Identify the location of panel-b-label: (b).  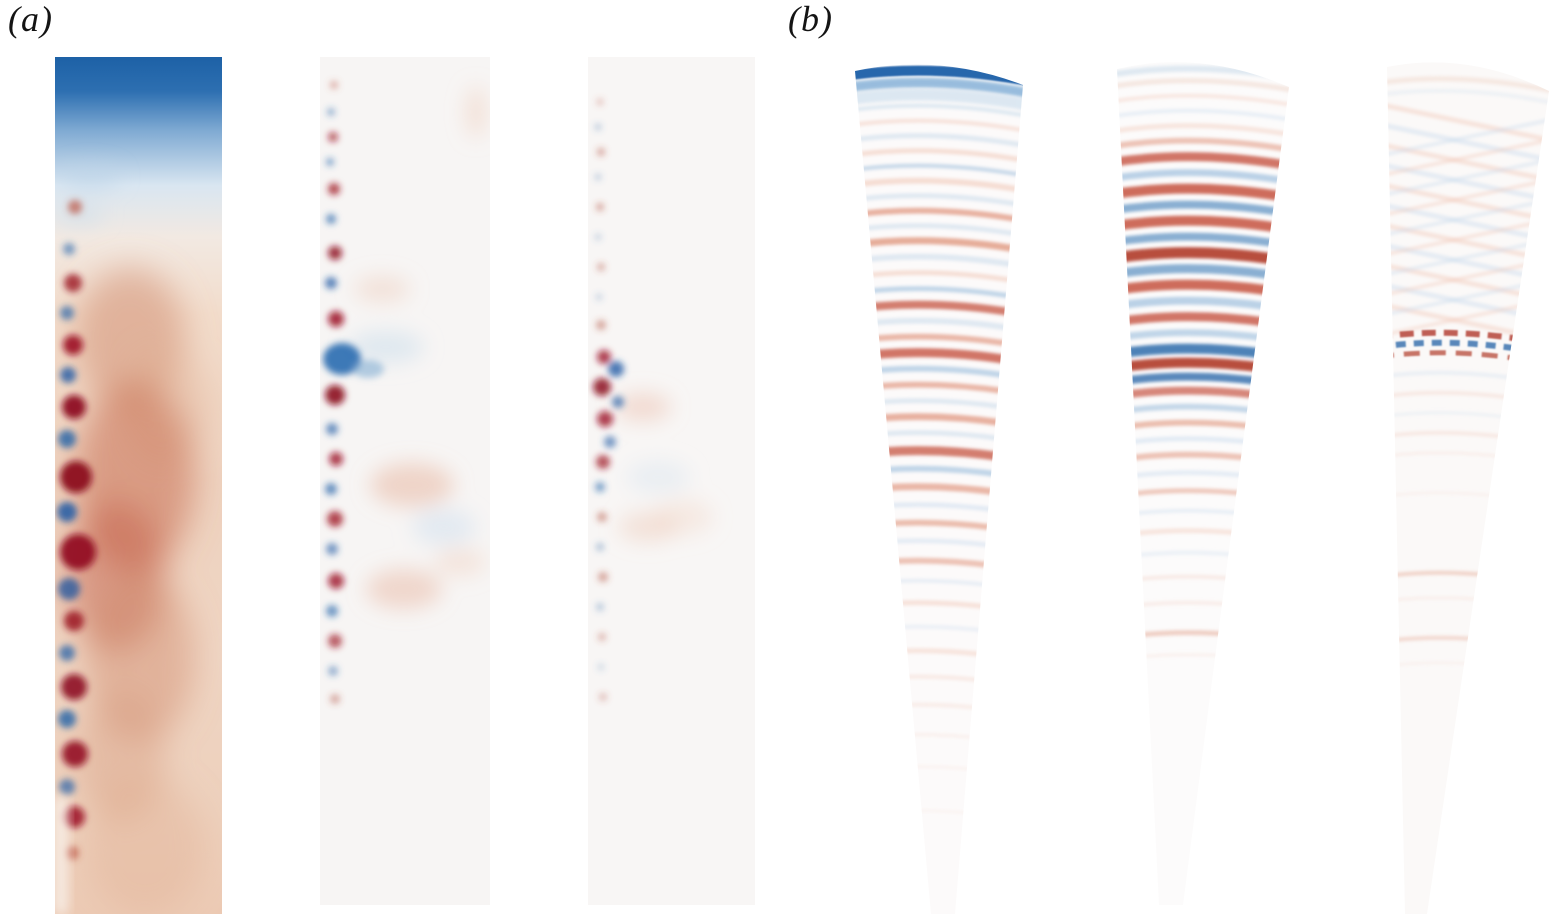
(810, 19).